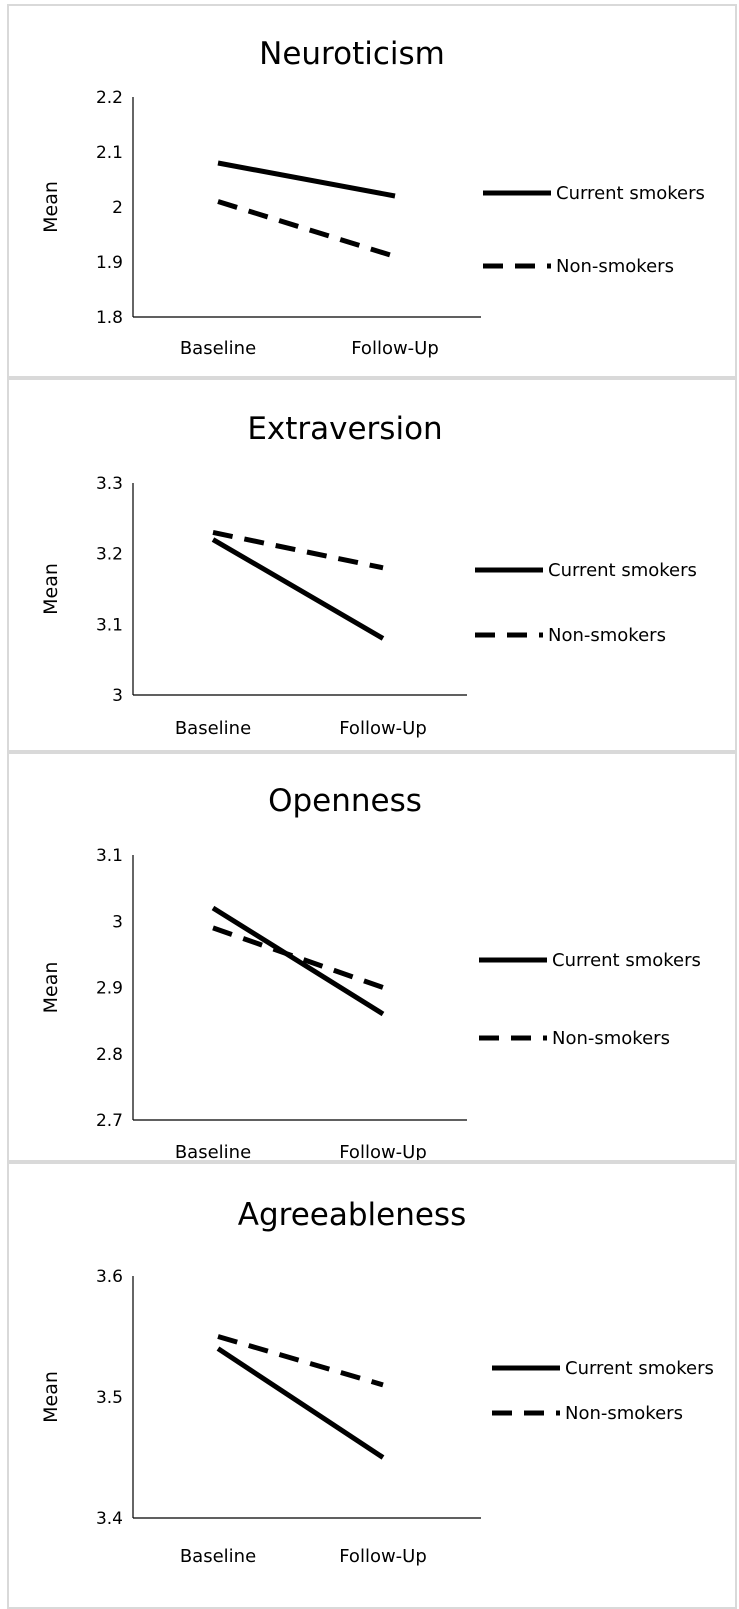 Image resolution: width=739 pixels, height=1609 pixels. I want to click on chart-title: Agreeableness, so click(352, 1215).